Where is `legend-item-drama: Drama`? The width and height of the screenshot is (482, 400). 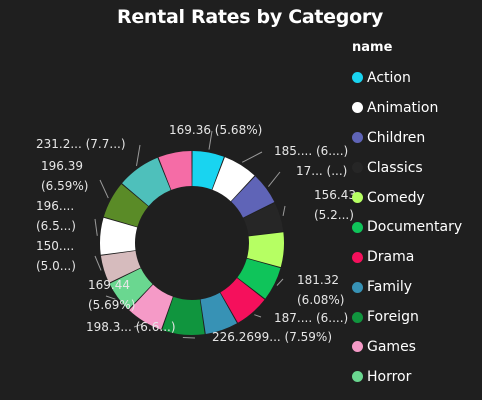
legend-item-drama: Drama is located at coordinates (407, 257).